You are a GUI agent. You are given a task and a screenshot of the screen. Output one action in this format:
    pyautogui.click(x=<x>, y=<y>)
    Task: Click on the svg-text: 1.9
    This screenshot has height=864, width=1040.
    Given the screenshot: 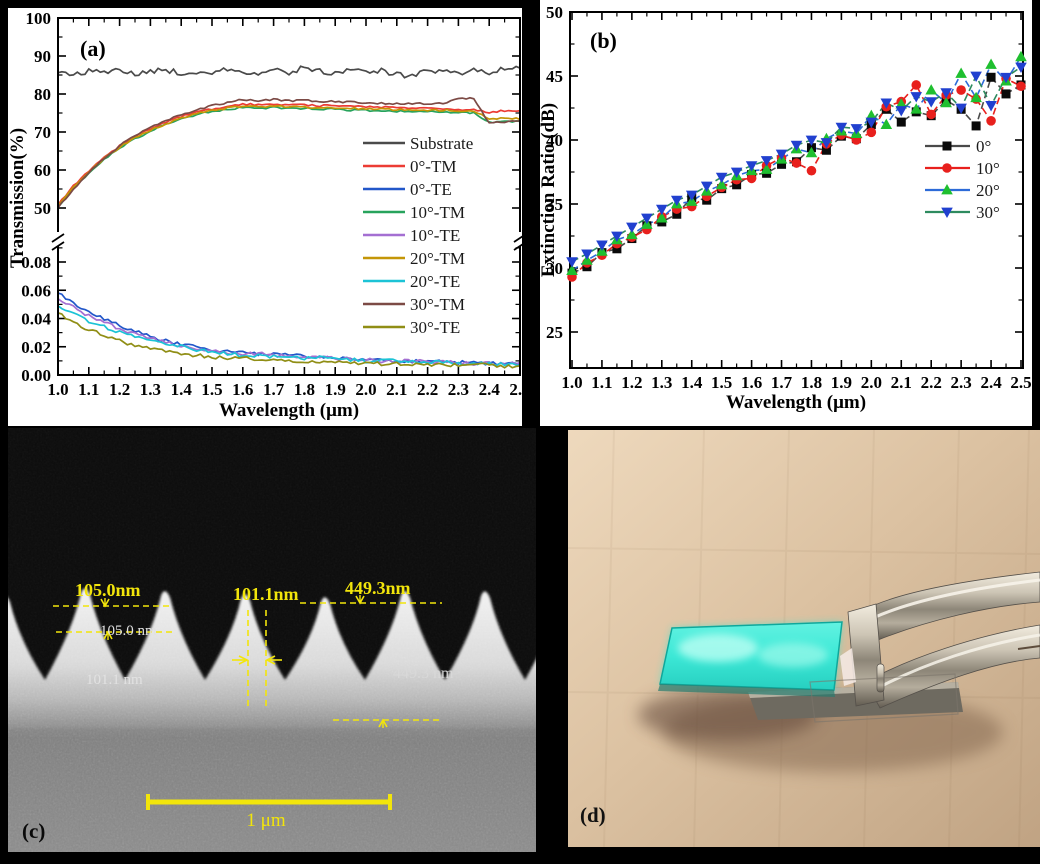 What is the action you would take?
    pyautogui.click(x=335, y=389)
    